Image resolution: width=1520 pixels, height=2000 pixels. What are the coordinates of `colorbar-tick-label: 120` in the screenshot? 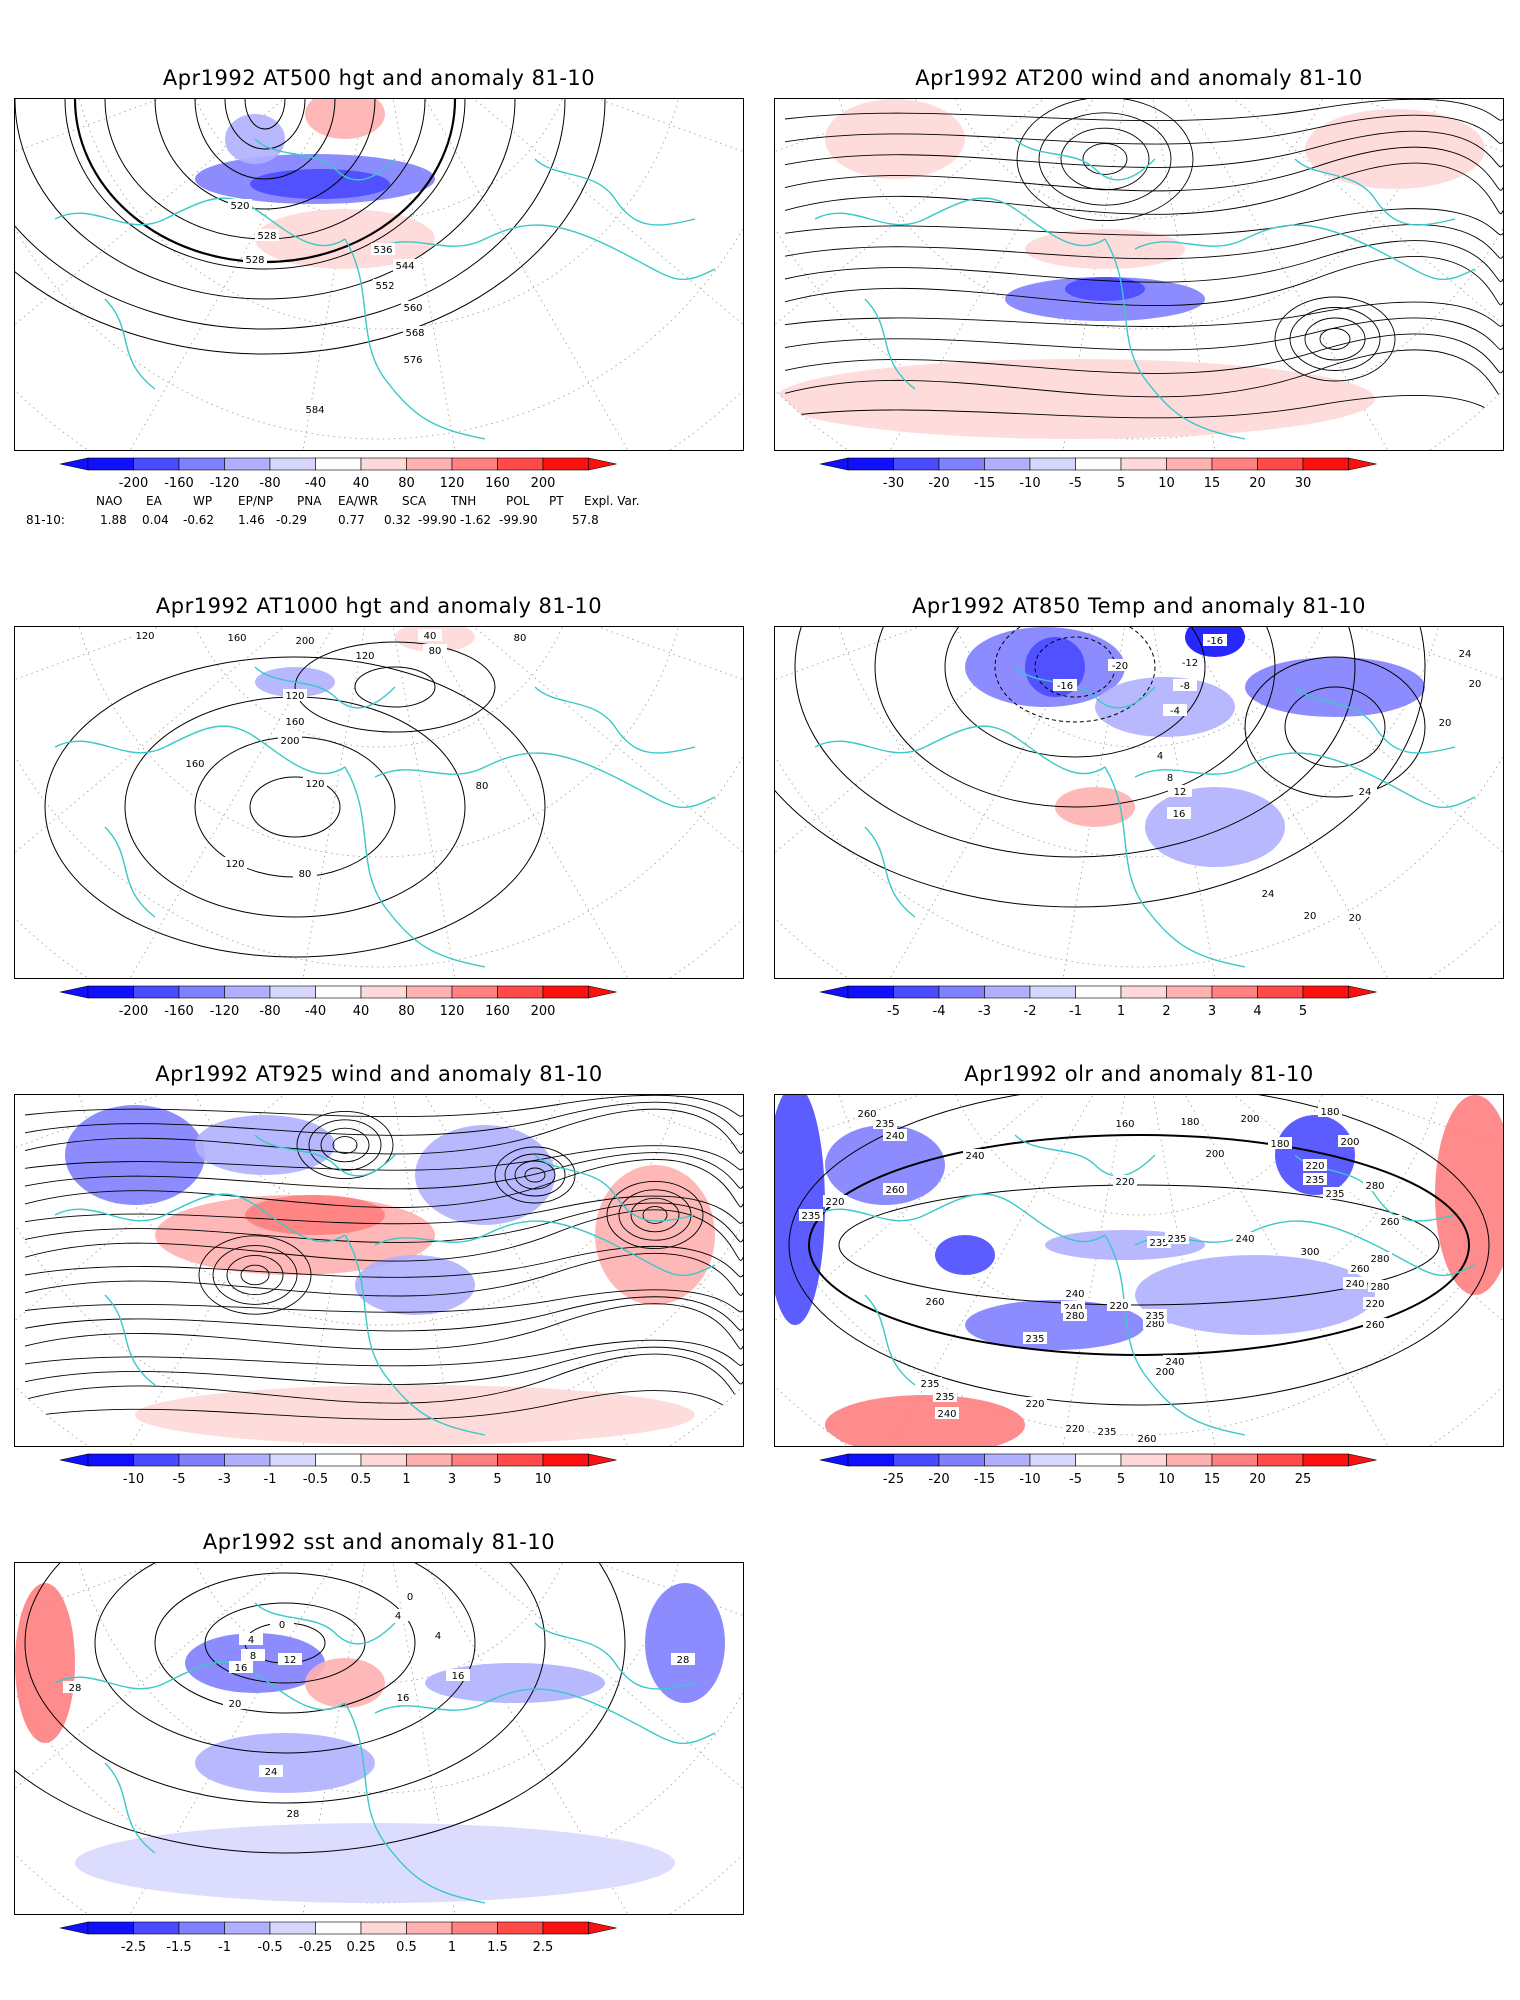 It's located at (452, 483).